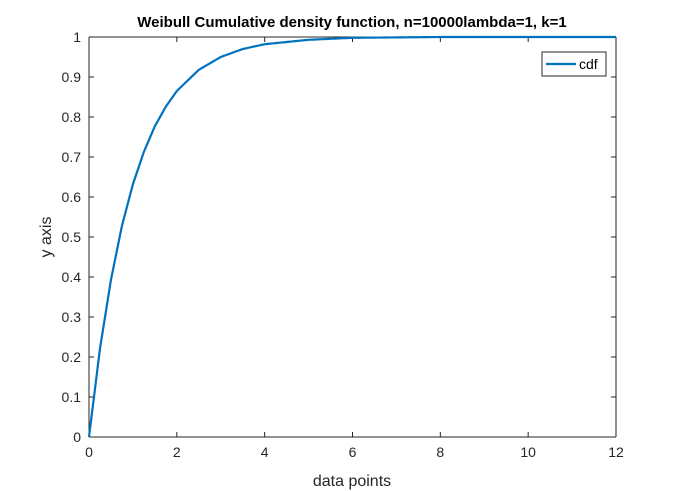 This screenshot has width=682, height=491. Describe the element at coordinates (574, 64) in the screenshot. I see `legend-box` at that location.